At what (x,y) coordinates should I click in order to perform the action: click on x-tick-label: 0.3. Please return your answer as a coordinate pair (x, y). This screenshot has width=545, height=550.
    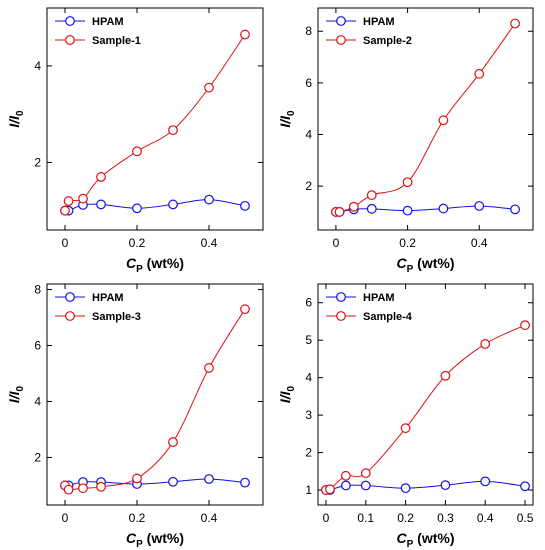
    Looking at the image, I should click on (445, 518).